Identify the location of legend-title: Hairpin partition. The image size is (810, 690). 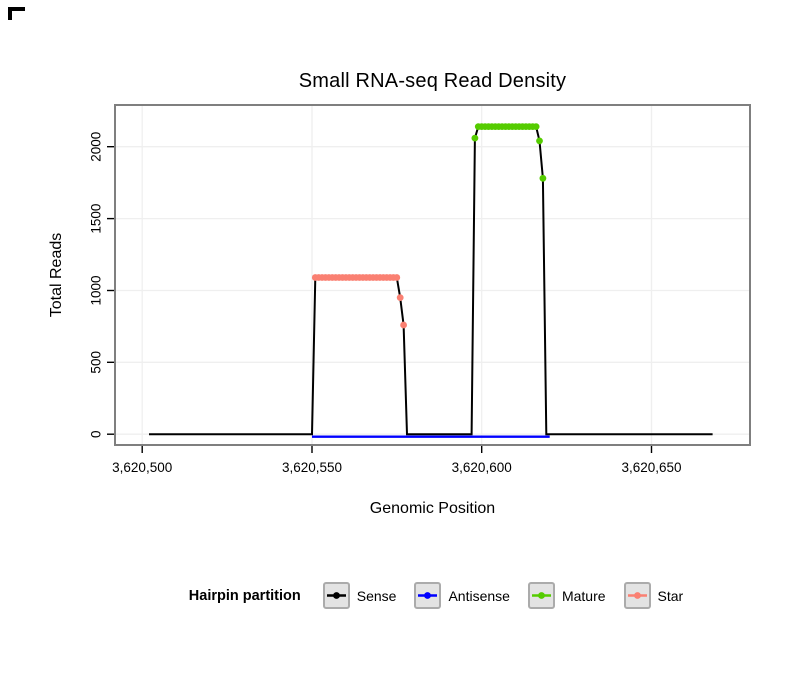
(244, 595).